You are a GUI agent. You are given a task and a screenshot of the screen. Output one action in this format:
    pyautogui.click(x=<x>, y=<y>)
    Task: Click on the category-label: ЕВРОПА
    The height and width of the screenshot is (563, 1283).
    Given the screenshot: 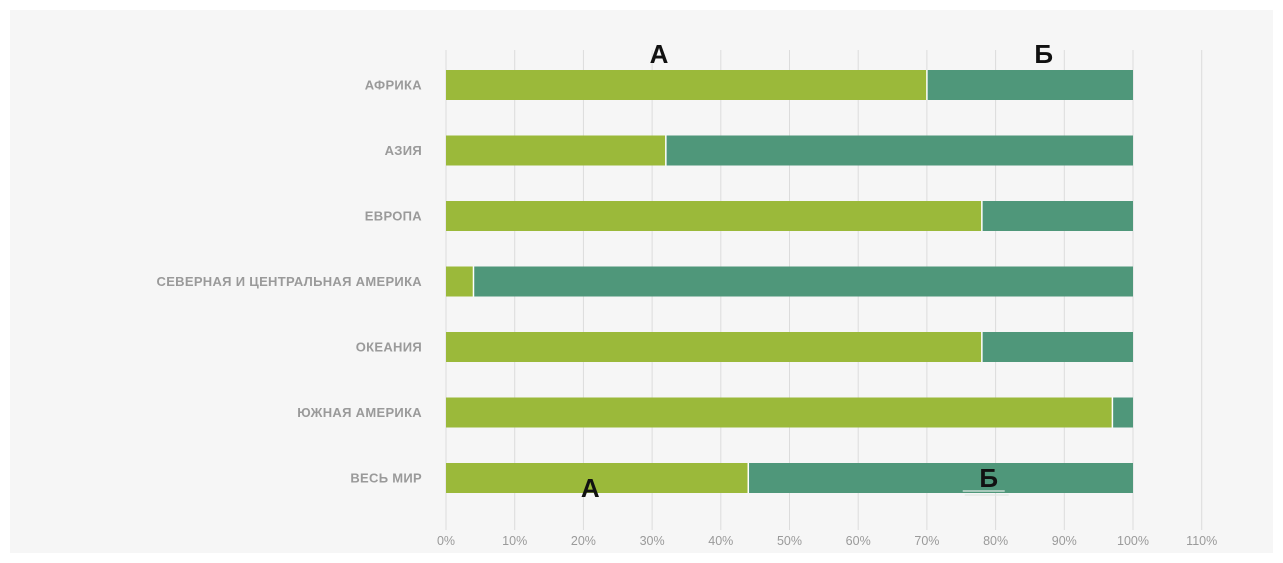 What is the action you would take?
    pyautogui.click(x=394, y=216)
    